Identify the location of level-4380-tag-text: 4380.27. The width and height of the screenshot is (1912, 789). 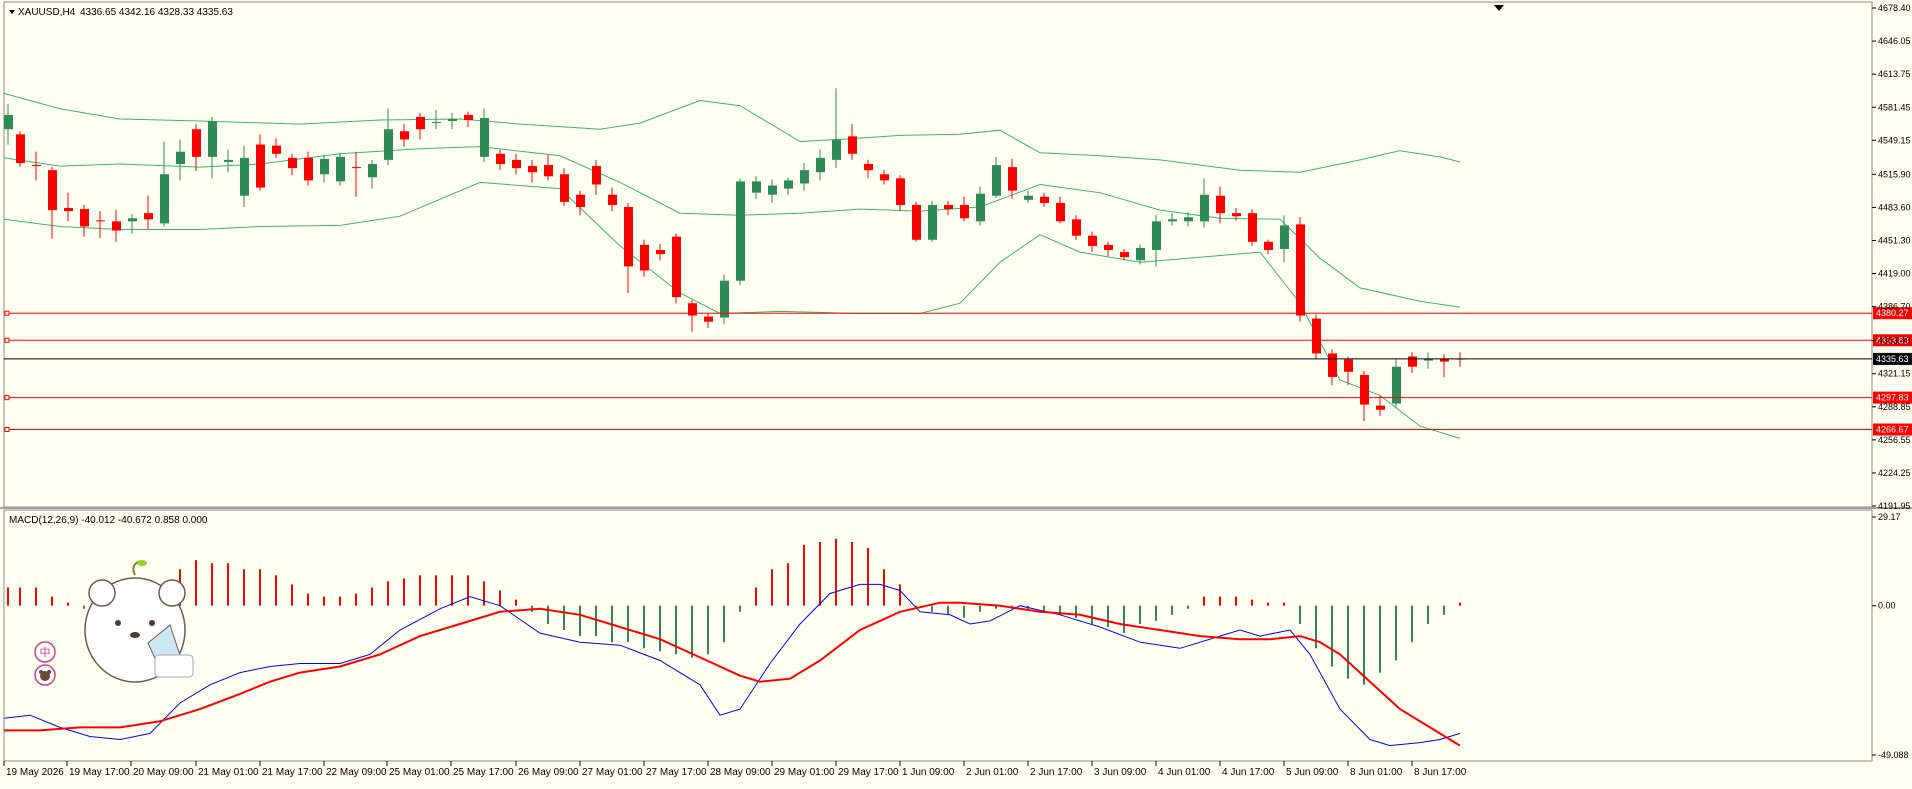
(1892, 313).